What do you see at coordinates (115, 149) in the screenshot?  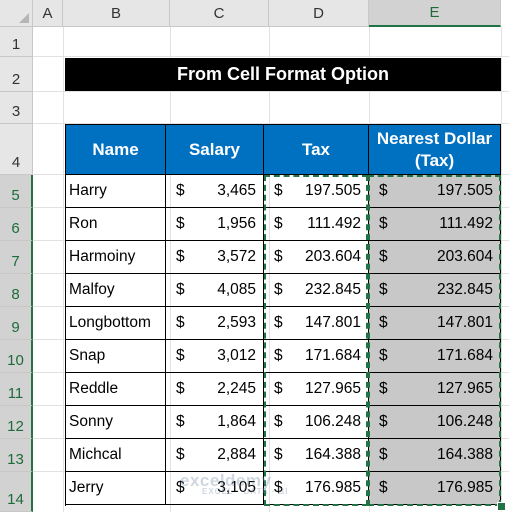 I see `header-name: Name` at bounding box center [115, 149].